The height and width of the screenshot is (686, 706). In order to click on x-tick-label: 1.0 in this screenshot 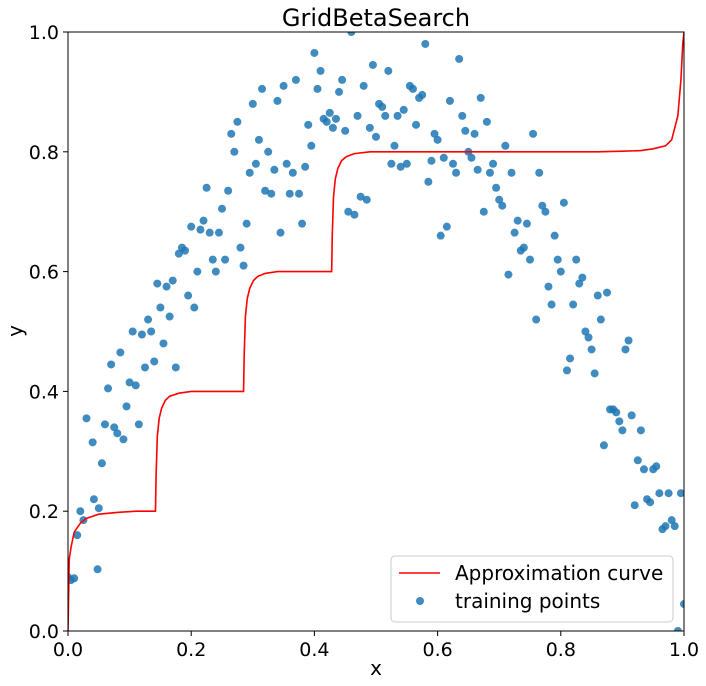, I will do `click(684, 650)`.